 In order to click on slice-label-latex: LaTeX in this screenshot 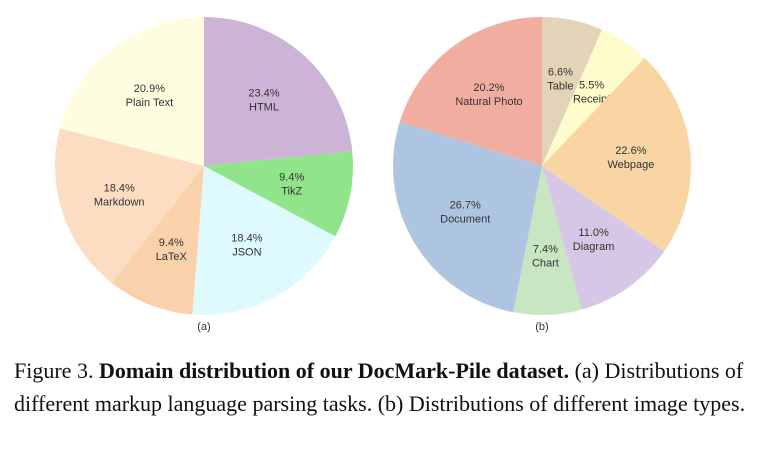, I will do `click(172, 257)`.